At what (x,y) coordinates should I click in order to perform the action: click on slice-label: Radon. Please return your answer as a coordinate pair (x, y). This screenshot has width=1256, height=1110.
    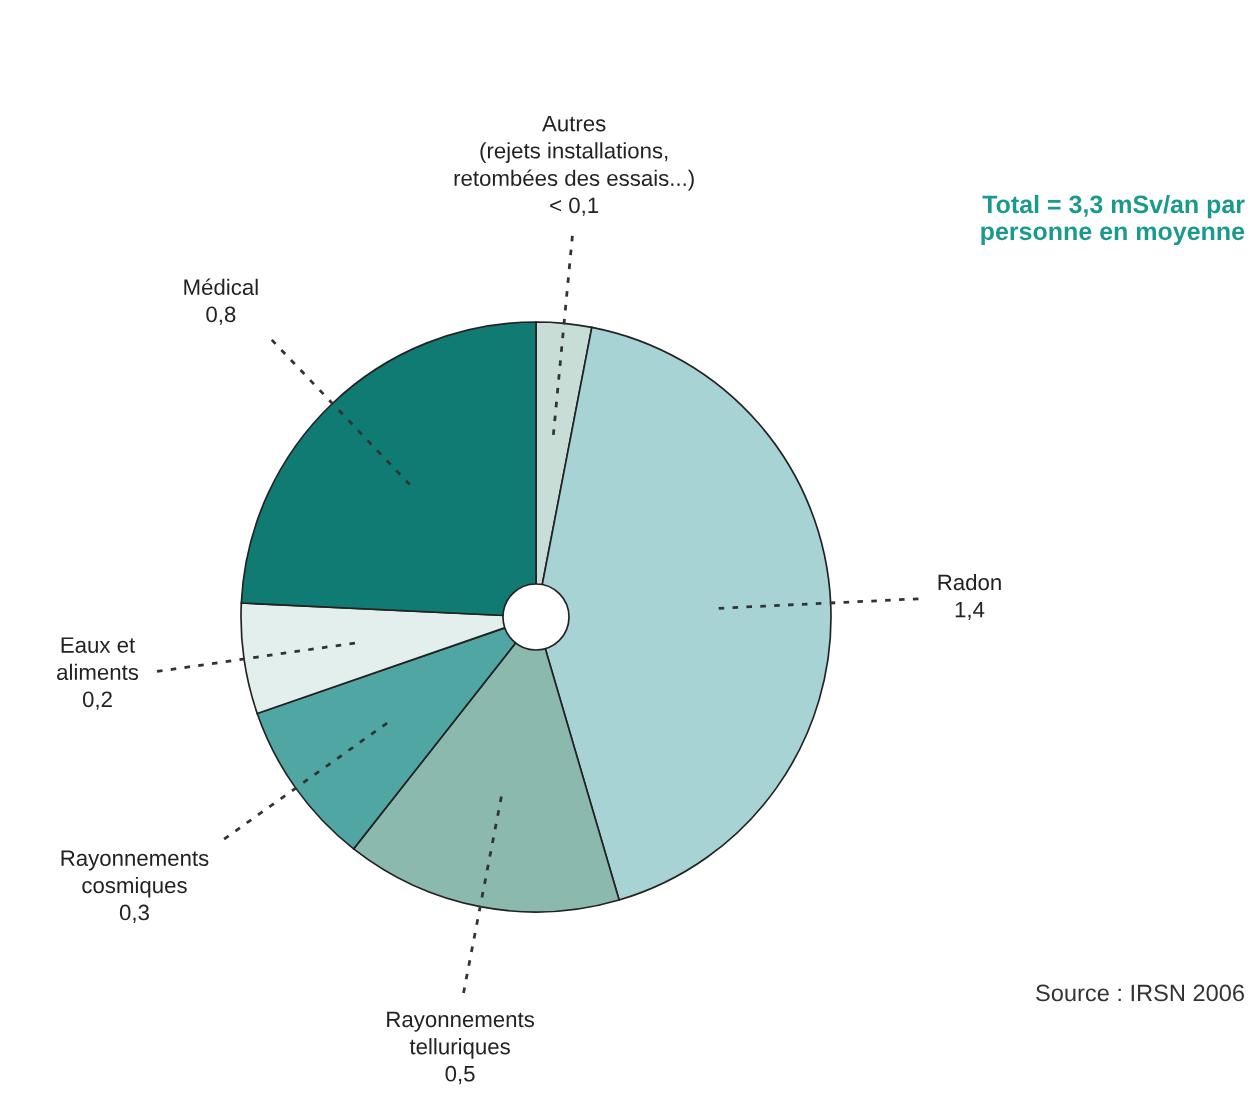
    Looking at the image, I should click on (969, 582).